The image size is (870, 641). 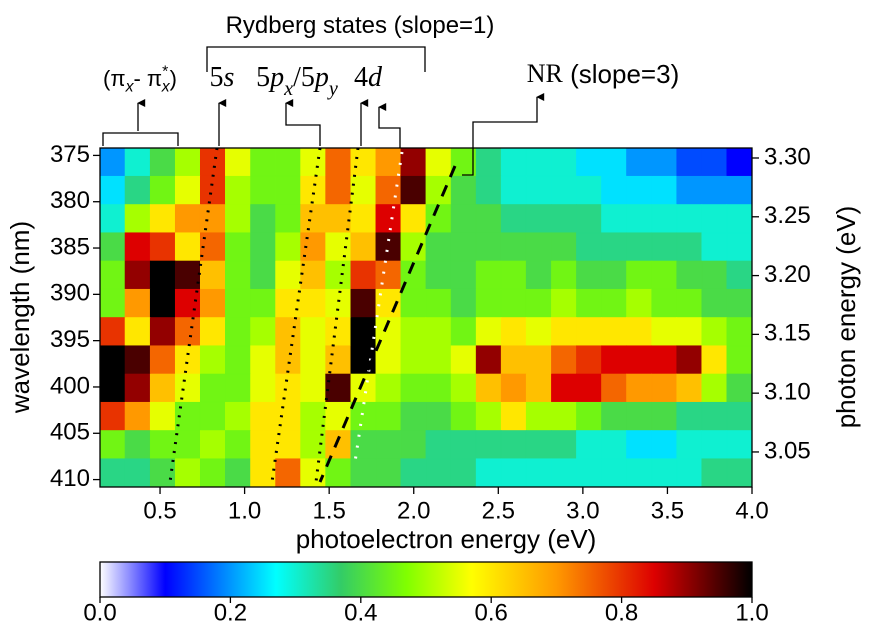 What do you see at coordinates (230, 612) in the screenshot?
I see `colorbar-tick-label: 0.2` at bounding box center [230, 612].